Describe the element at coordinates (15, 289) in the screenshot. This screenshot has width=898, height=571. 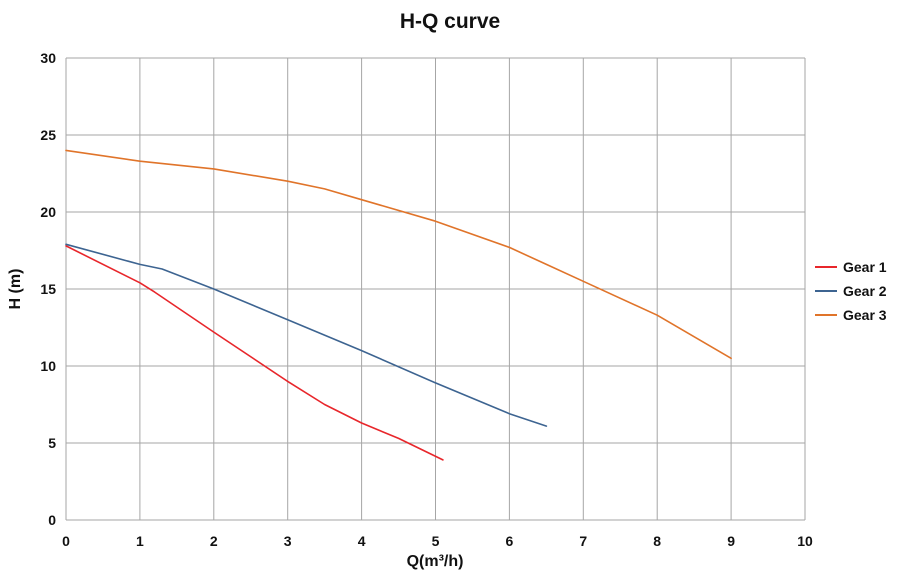
I see `y-axis-label: H (m)` at that location.